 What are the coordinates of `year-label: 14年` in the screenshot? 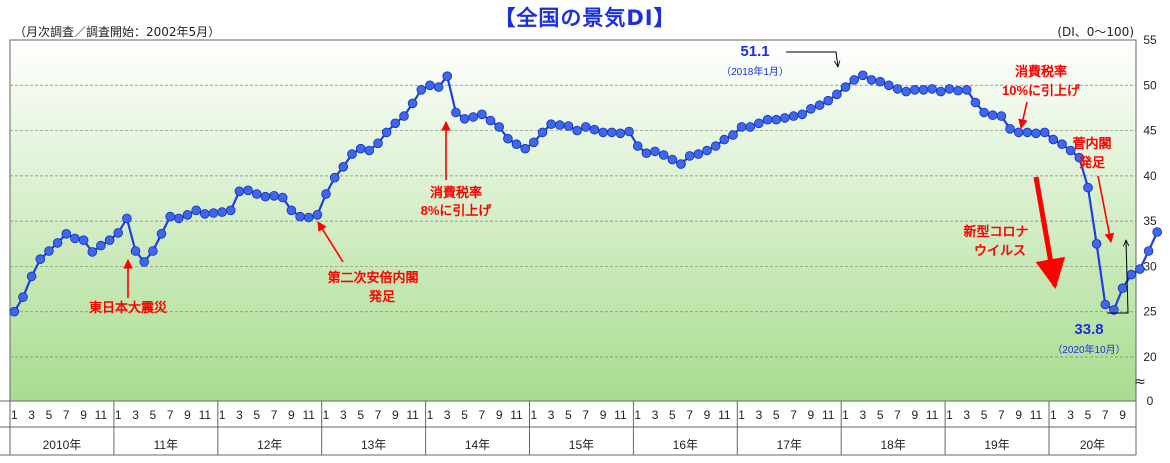 It's located at (477, 445).